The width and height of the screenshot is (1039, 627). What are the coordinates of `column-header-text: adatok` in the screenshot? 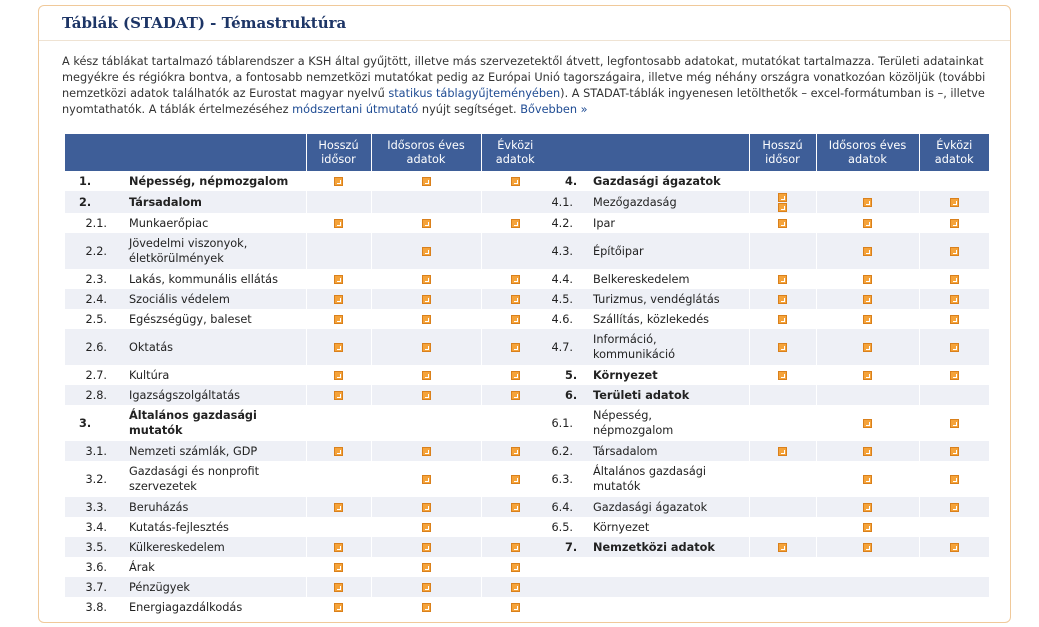 It's located at (426, 159).